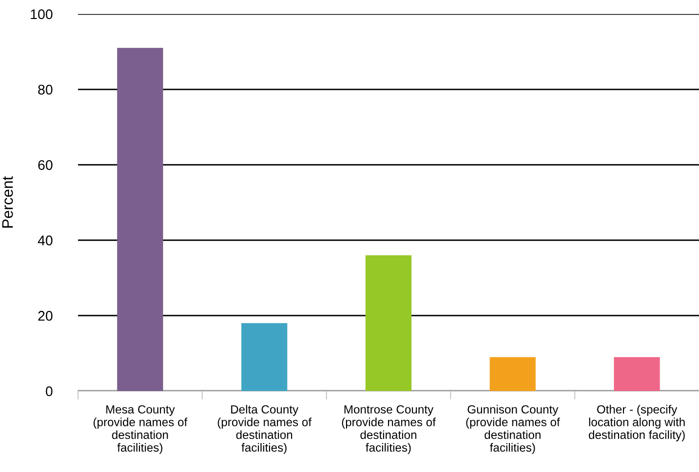 The image size is (699, 472). What do you see at coordinates (141, 429) in the screenshot?
I see `x-tick-label: Mesa County (provide names of destination facilities)` at bounding box center [141, 429].